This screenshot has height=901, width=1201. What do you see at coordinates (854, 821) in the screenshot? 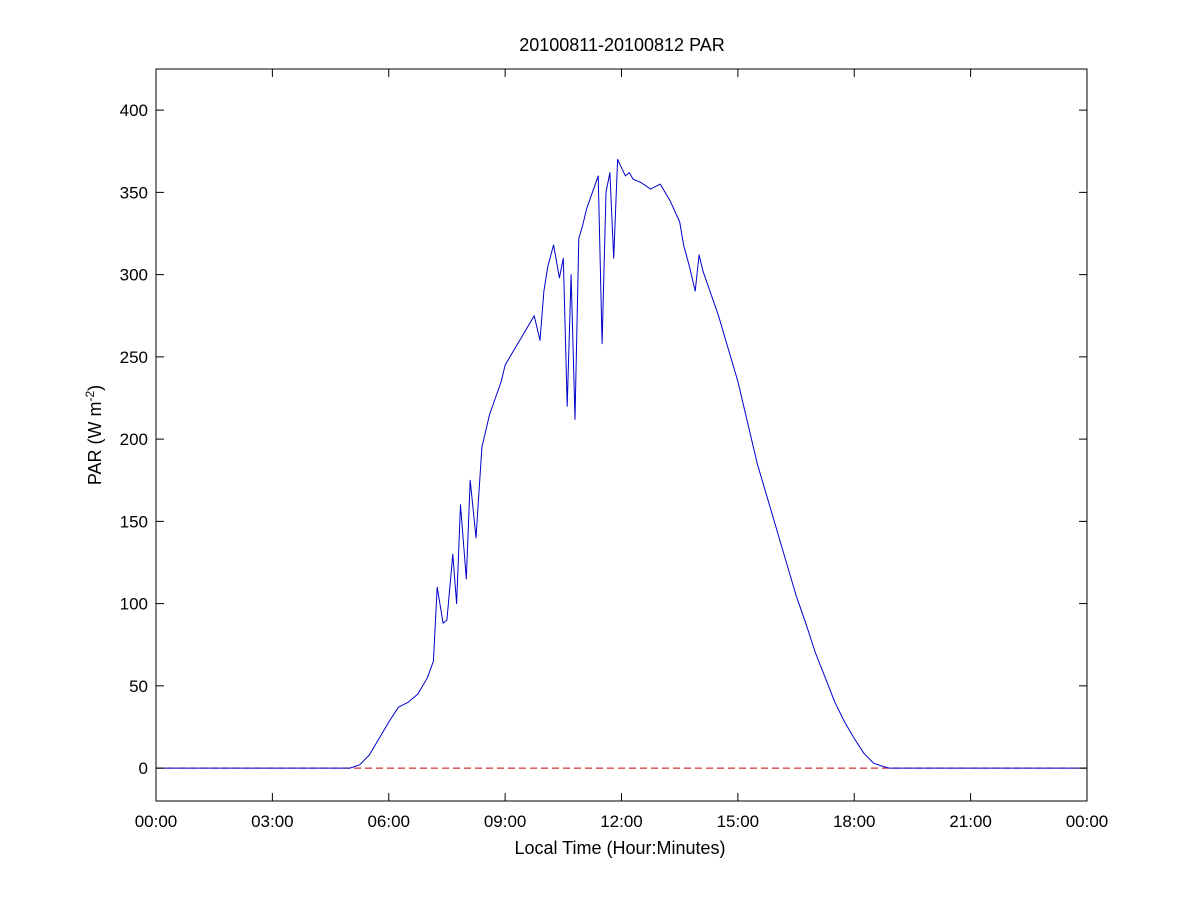
I see `x-tick-label: 18:00` at bounding box center [854, 821].